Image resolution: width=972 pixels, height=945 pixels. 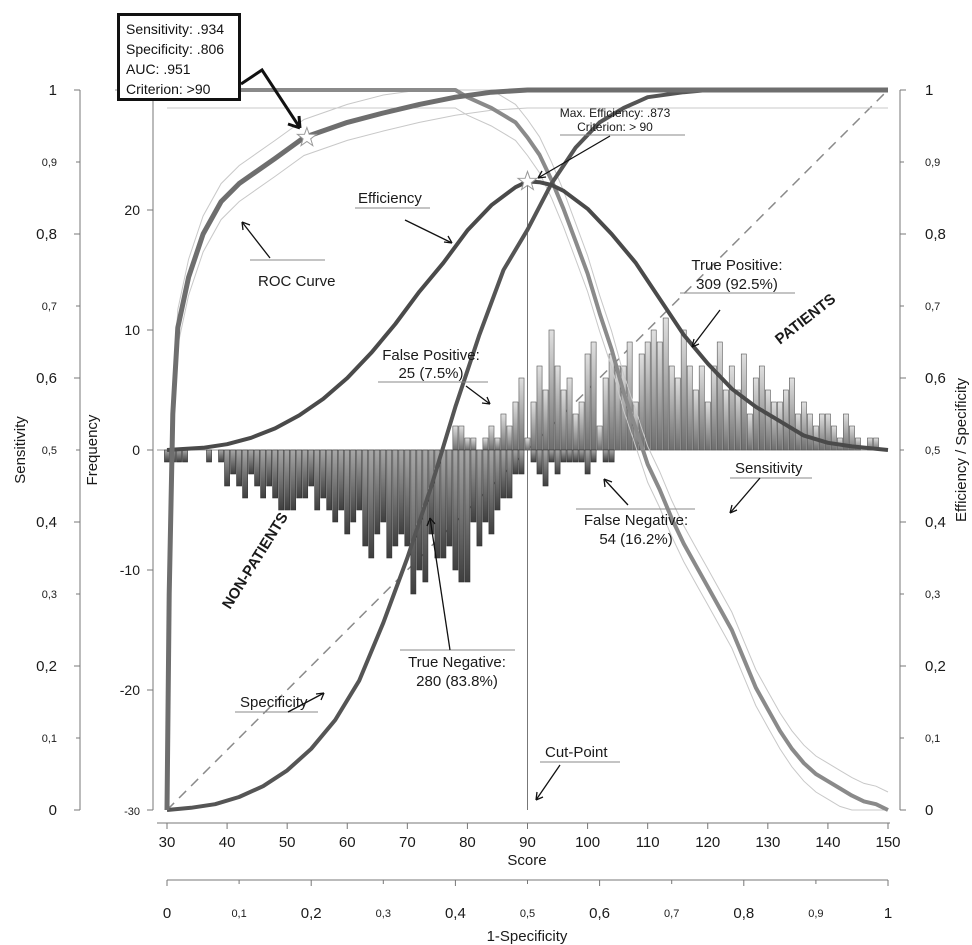 What do you see at coordinates (608, 483) in the screenshot?
I see `false-negative-arrowhead` at bounding box center [608, 483].